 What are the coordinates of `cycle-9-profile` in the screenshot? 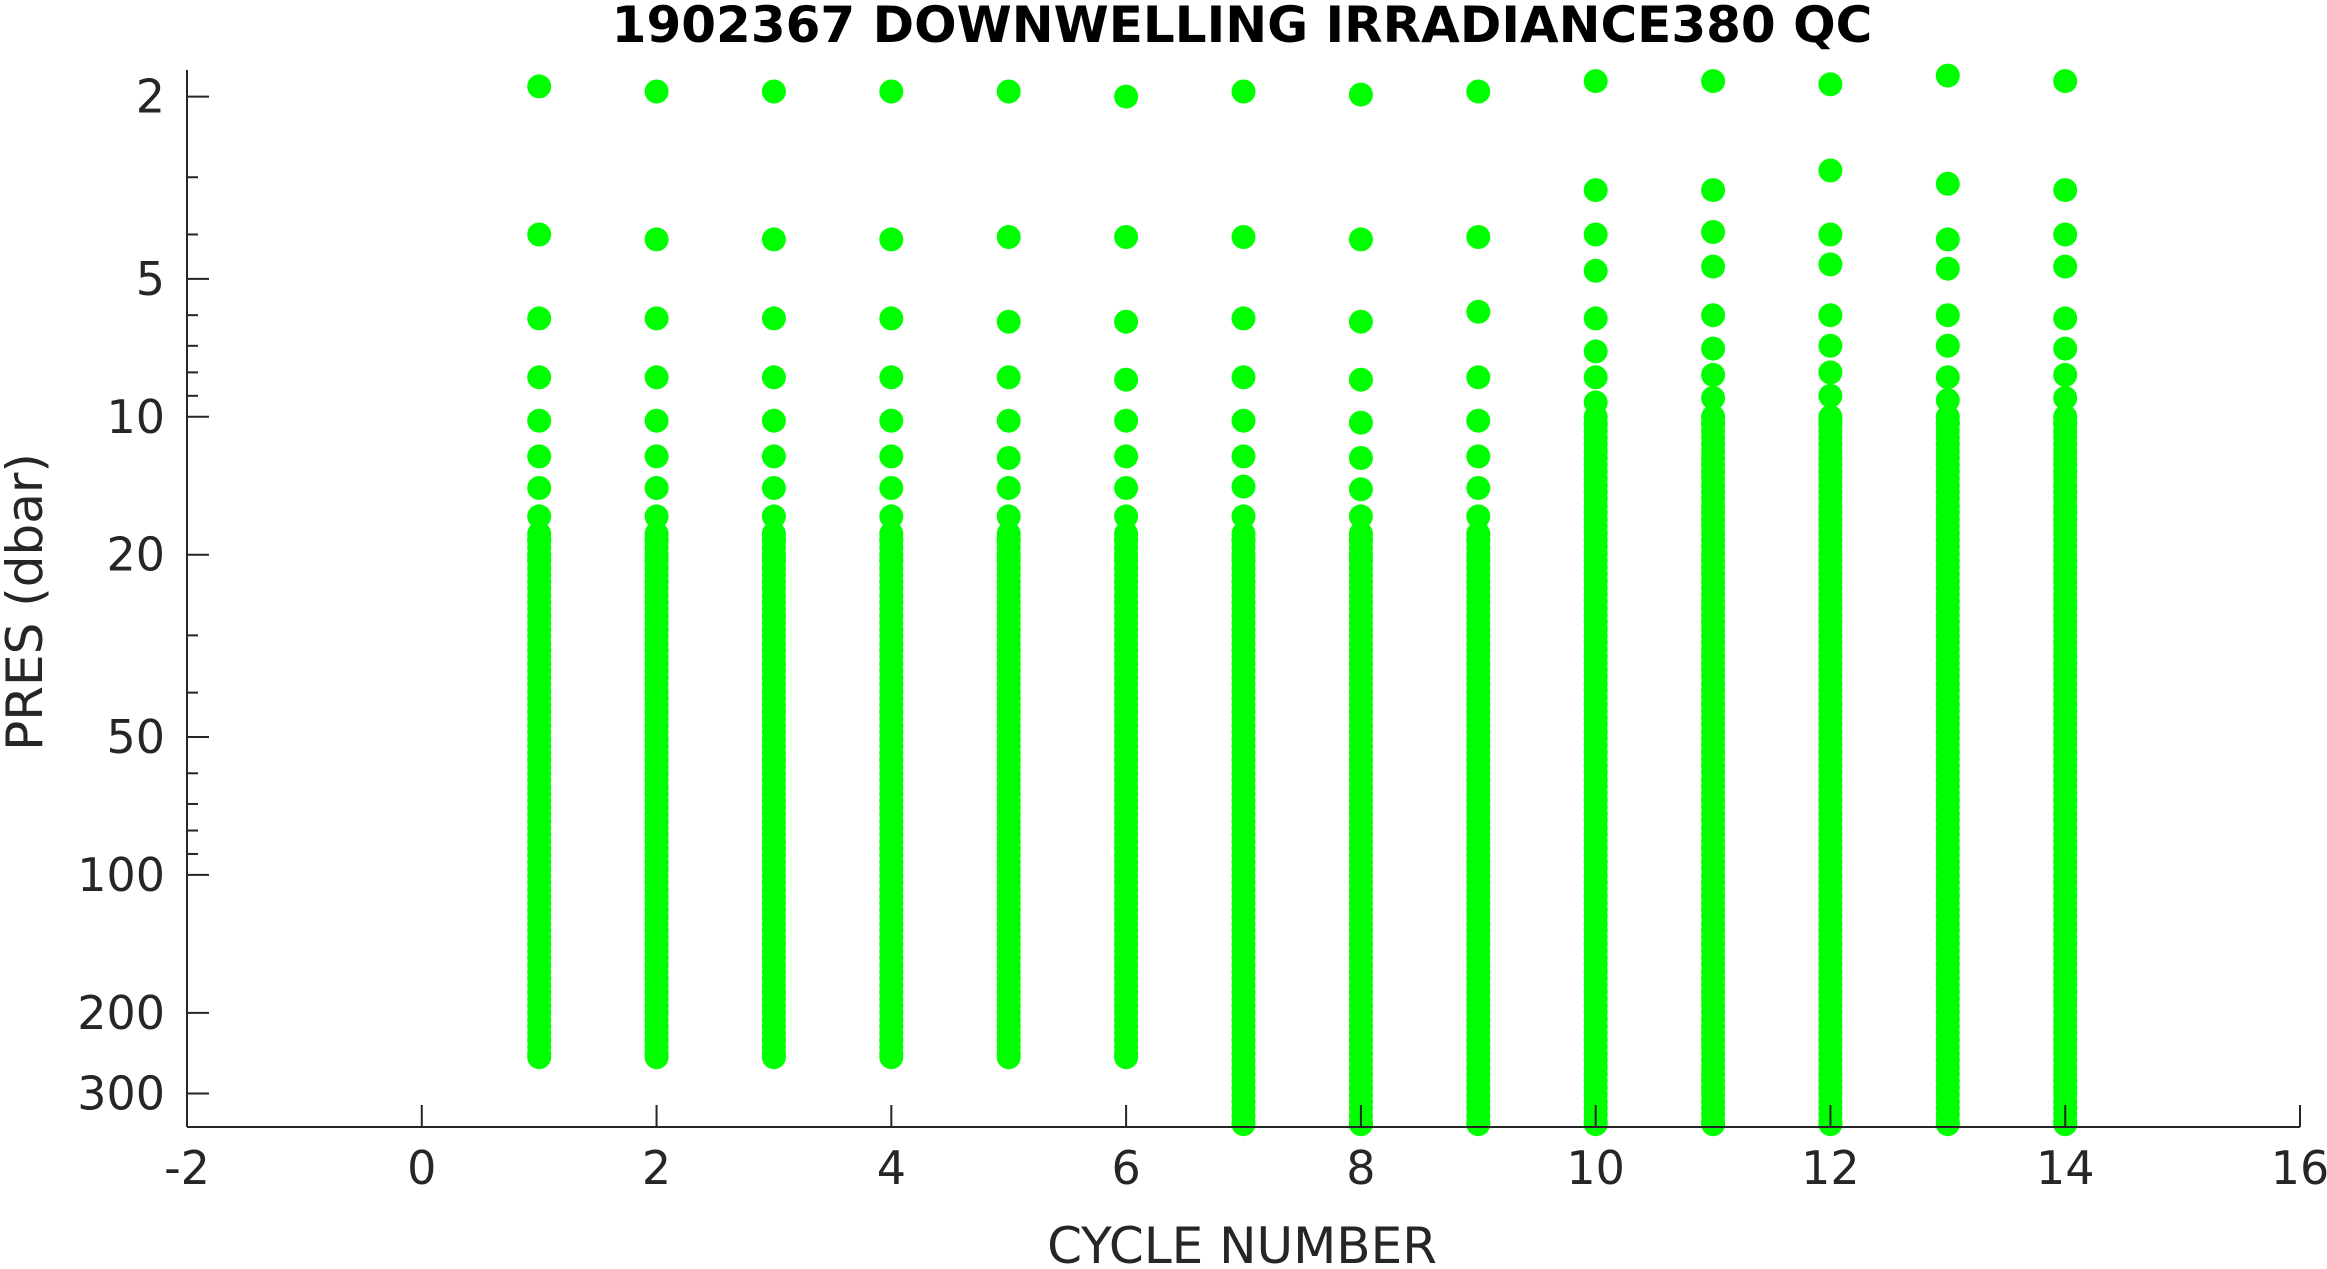 It's located at (1478, 608).